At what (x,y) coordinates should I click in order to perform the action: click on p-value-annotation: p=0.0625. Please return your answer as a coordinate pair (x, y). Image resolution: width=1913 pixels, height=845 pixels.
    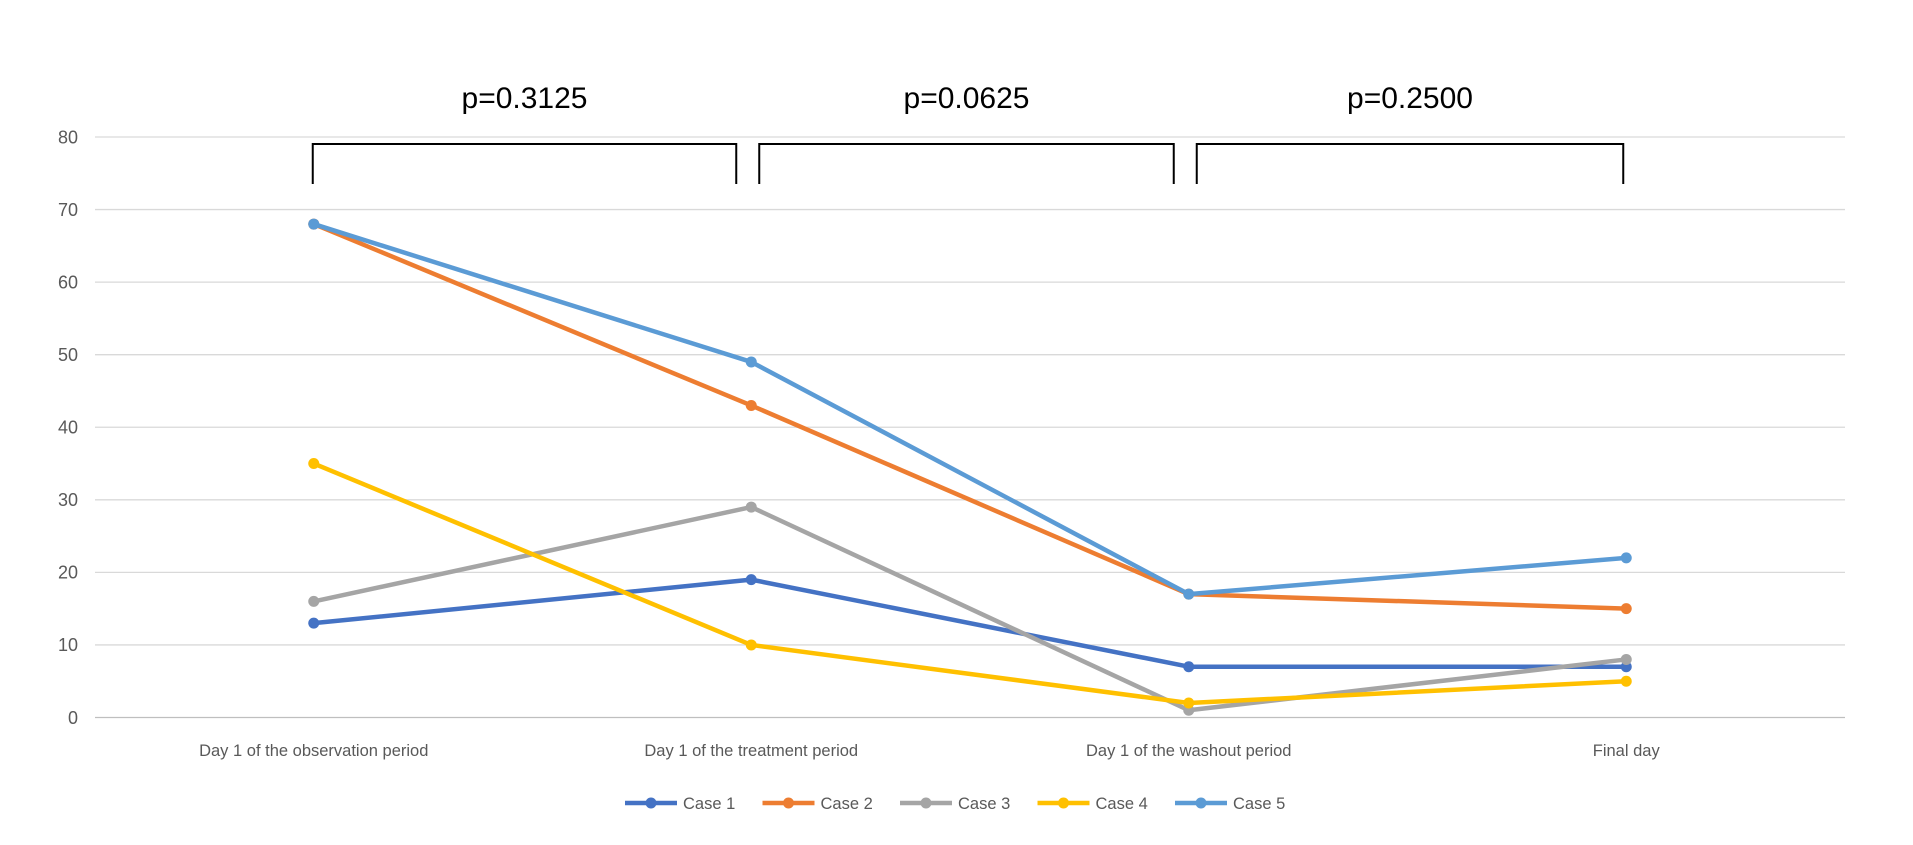
    Looking at the image, I should click on (967, 98).